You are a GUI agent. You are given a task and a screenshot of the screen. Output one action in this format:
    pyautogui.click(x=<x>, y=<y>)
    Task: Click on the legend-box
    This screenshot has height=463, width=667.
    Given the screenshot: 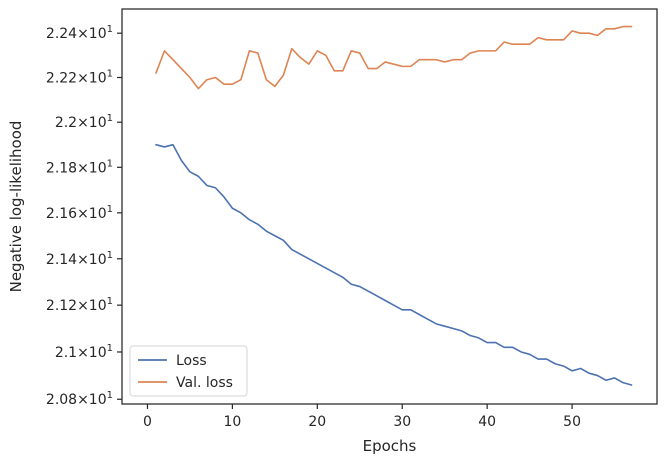 What is the action you would take?
    pyautogui.click(x=188, y=371)
    